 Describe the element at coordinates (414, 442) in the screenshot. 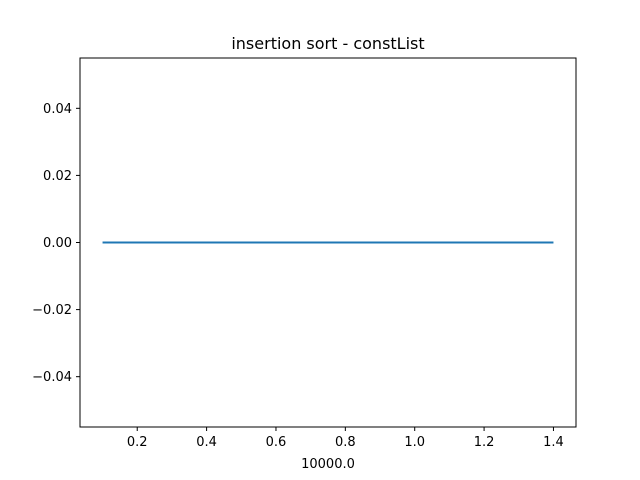

I see `x-tick-label: 1.0` at that location.